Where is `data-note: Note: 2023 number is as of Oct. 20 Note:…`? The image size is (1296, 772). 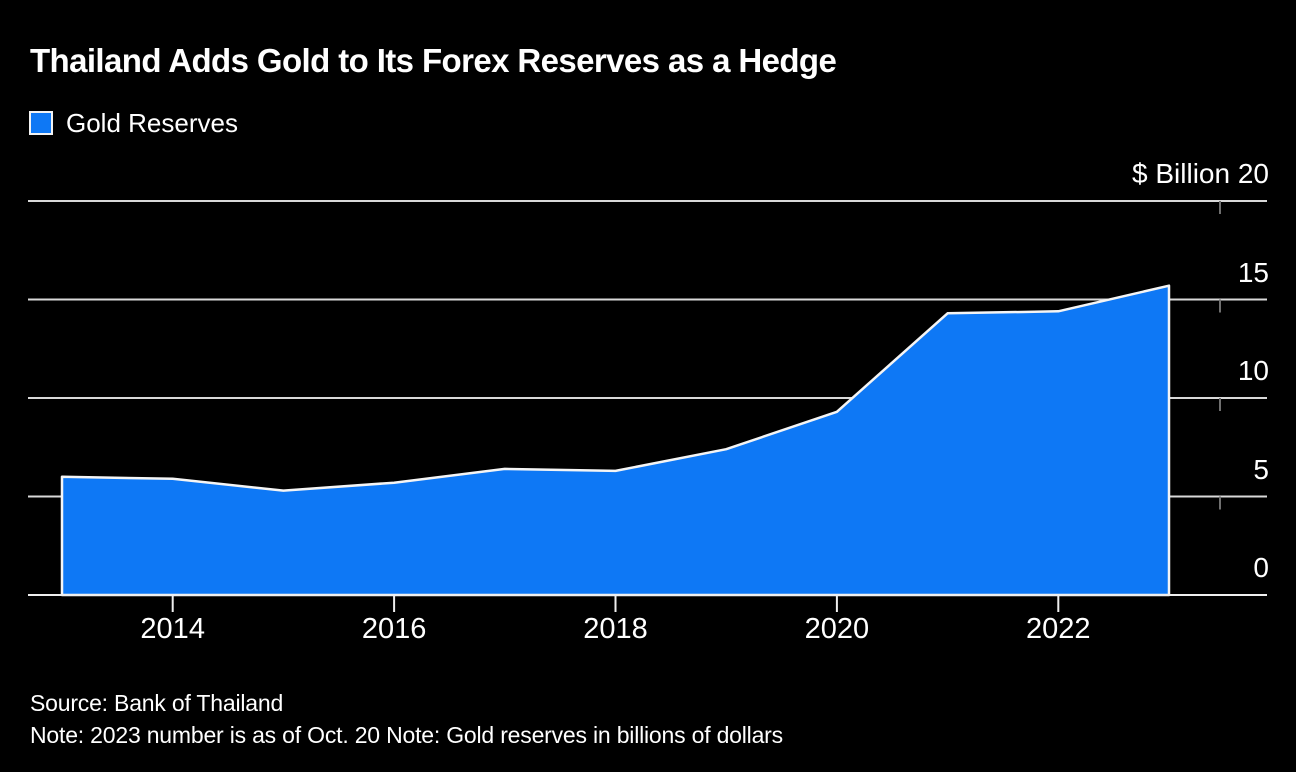
data-note: Note: 2023 number is as of Oct. 20 Note:… is located at coordinates (406, 735).